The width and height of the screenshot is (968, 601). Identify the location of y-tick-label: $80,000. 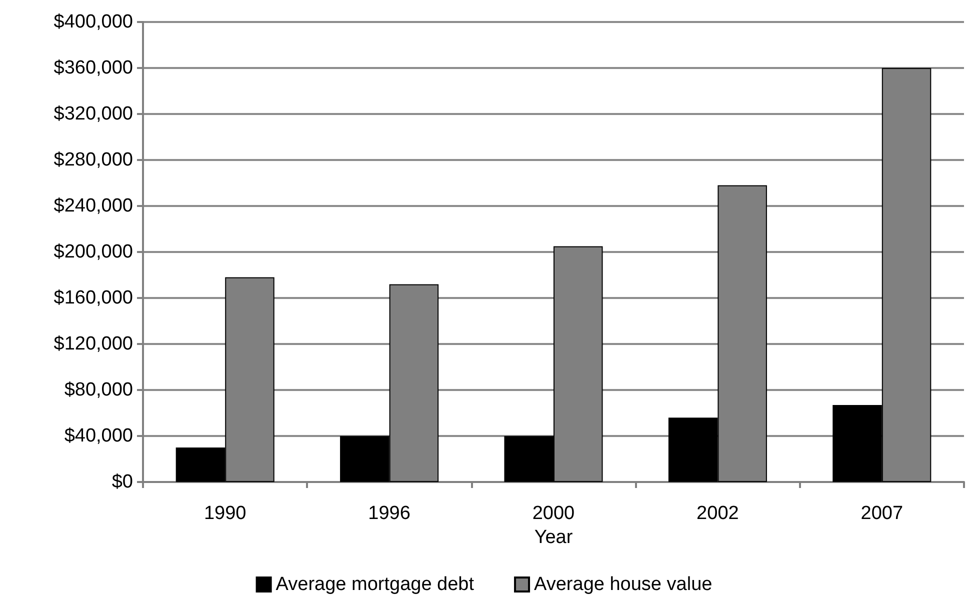
(98, 390).